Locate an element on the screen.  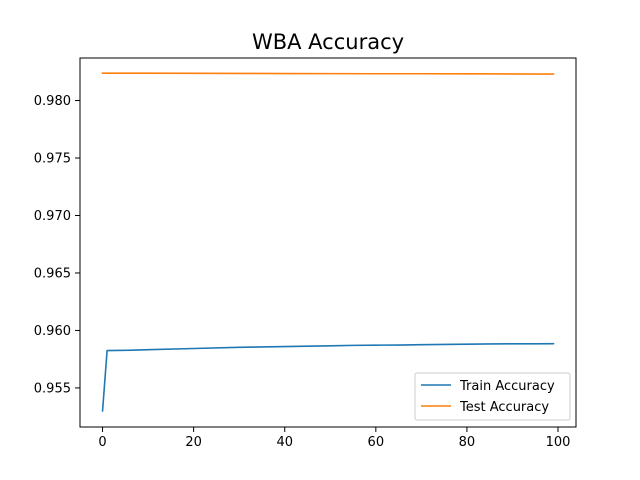
y-tick-label: 0.975 is located at coordinates (52, 159).